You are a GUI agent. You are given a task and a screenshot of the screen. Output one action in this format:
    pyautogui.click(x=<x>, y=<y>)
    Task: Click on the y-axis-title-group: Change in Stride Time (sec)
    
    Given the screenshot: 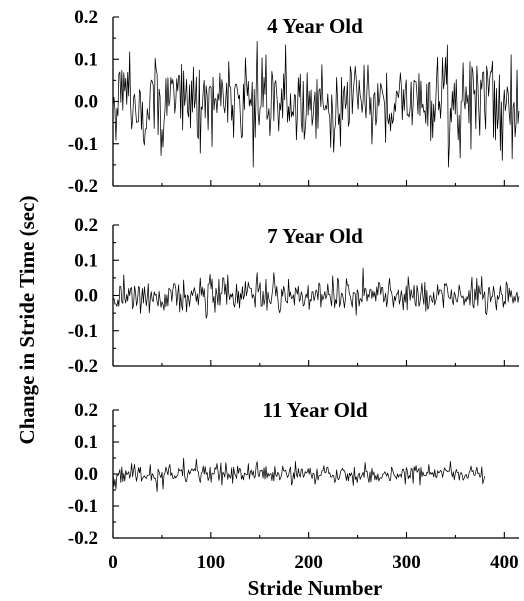 What is the action you would take?
    pyautogui.click(x=27, y=320)
    